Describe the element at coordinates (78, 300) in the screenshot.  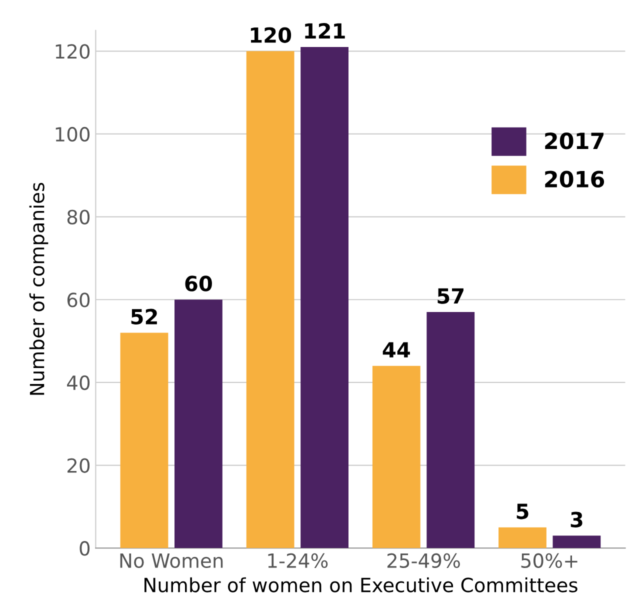
I see `y-tick-label: 60` at that location.